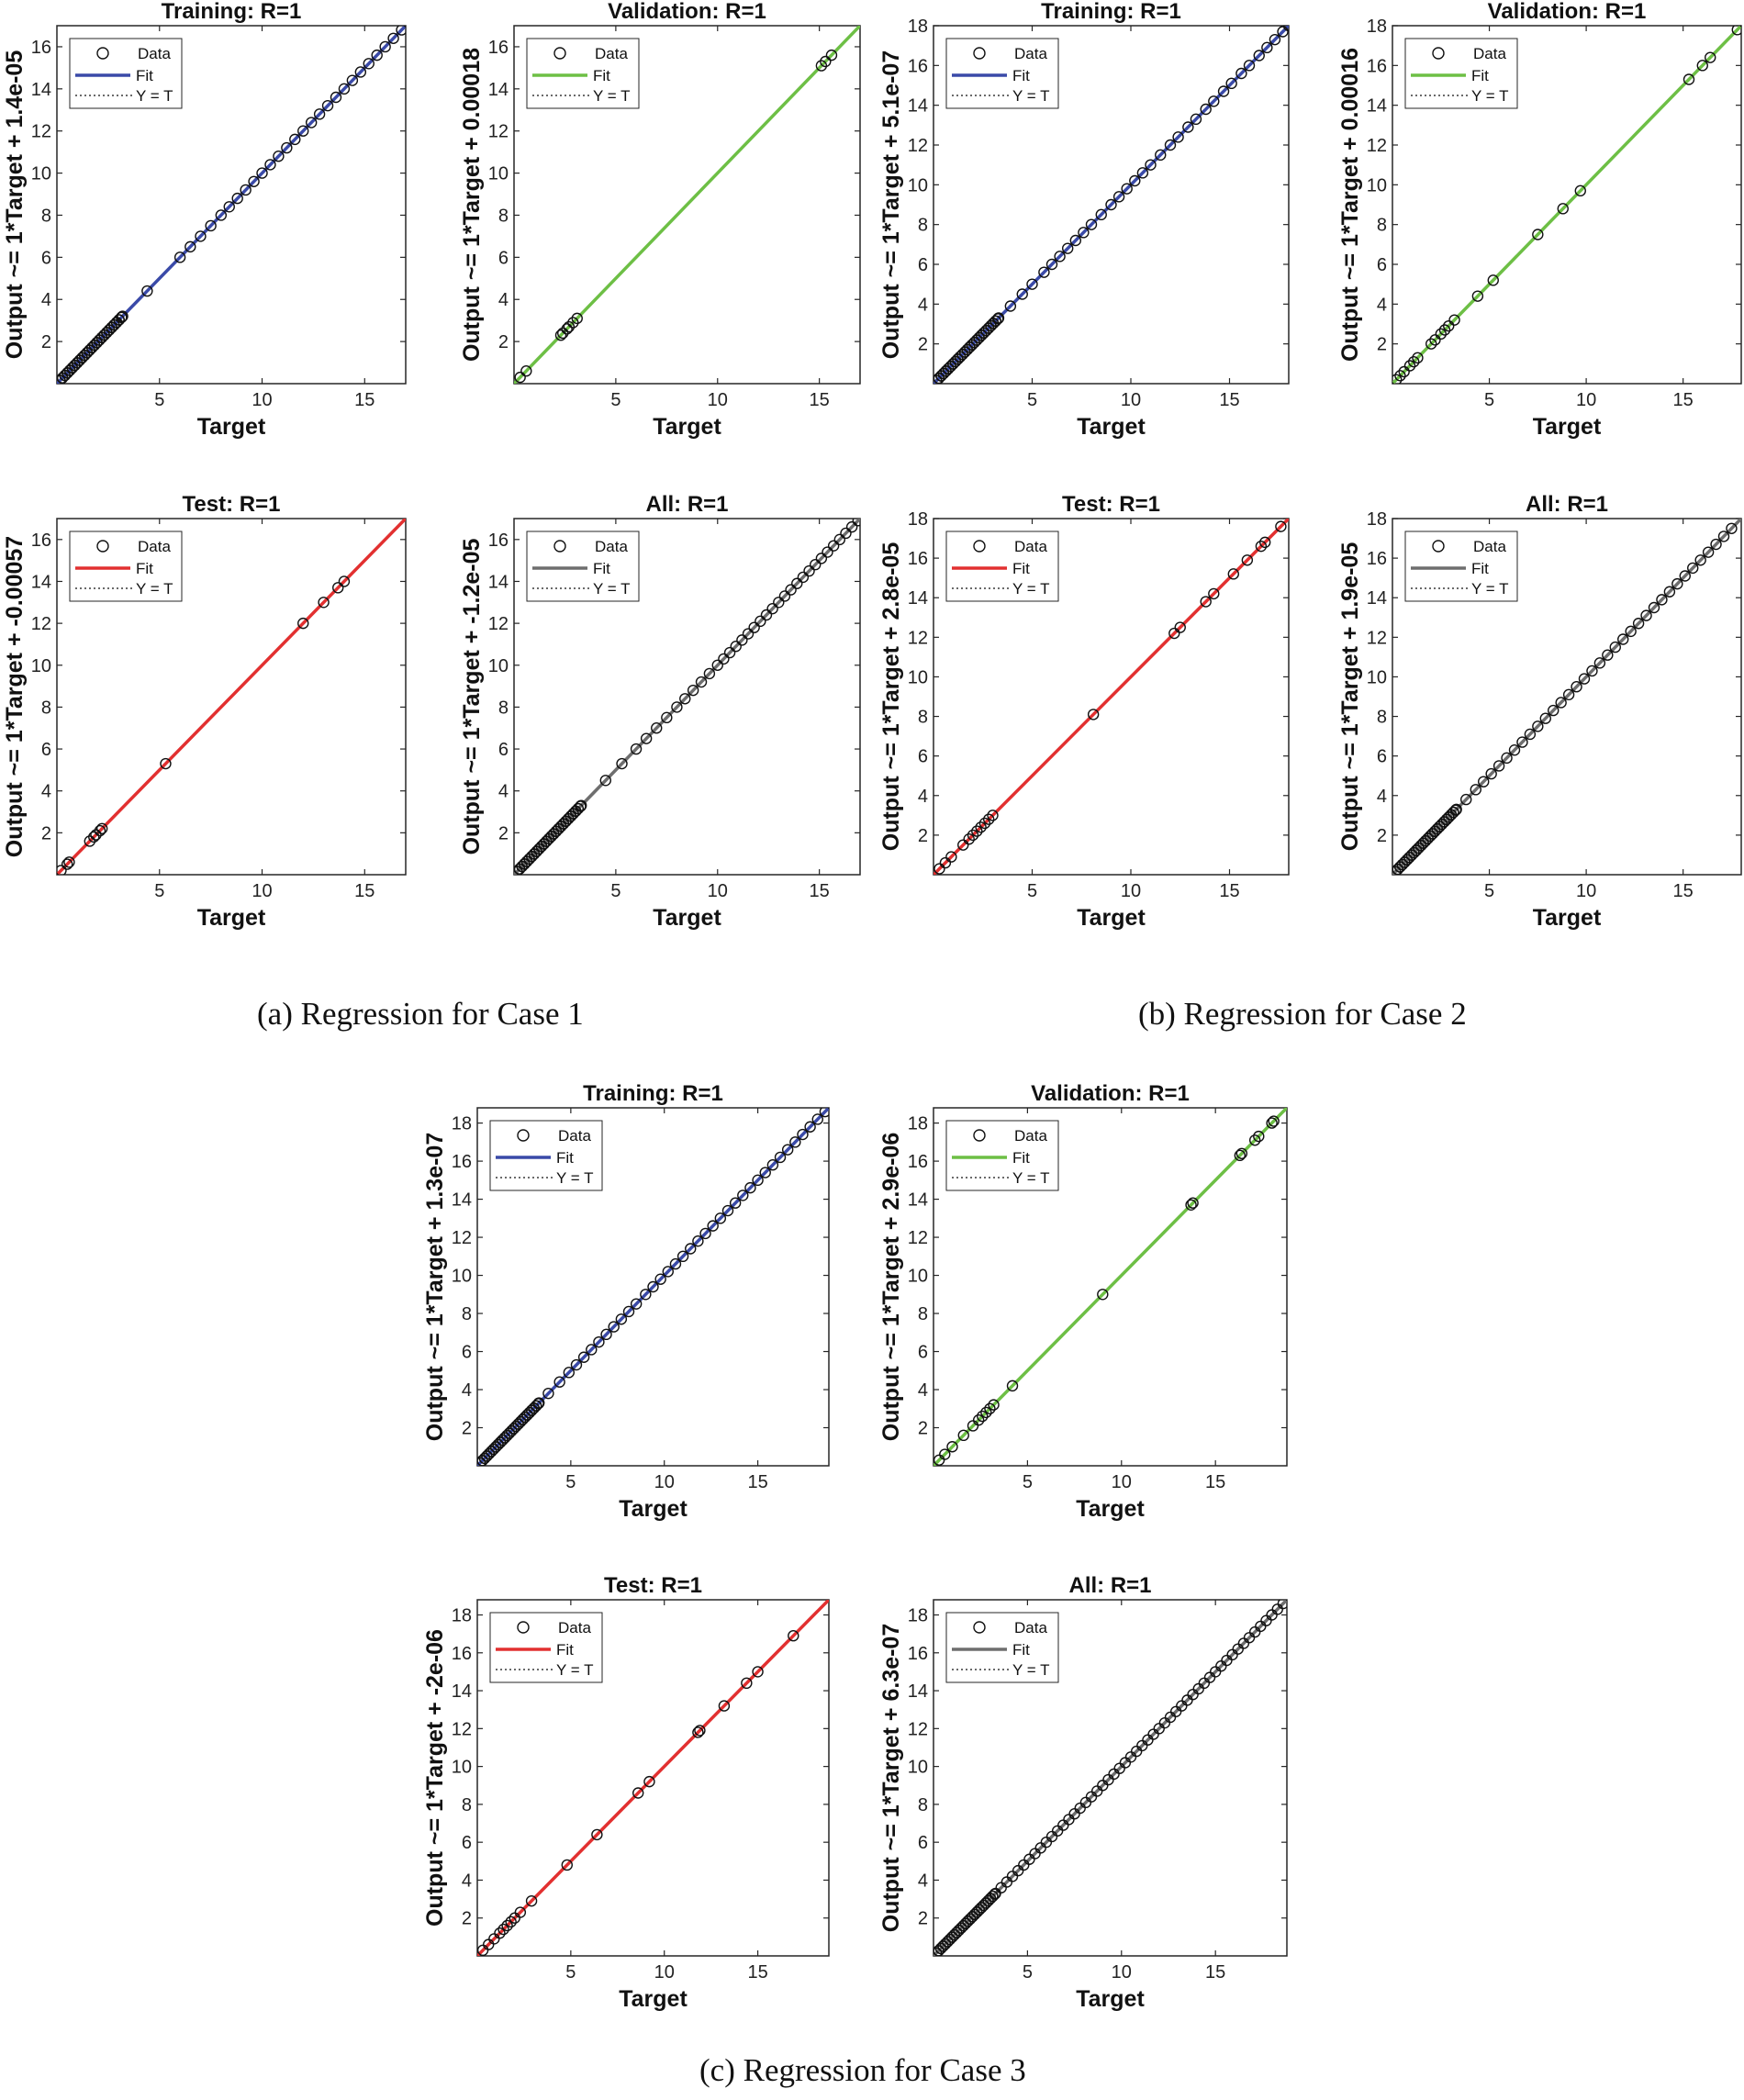 Image resolution: width=1744 pixels, height=2100 pixels. What do you see at coordinates (462, 1124) in the screenshot?
I see `y-tick-label: 18` at bounding box center [462, 1124].